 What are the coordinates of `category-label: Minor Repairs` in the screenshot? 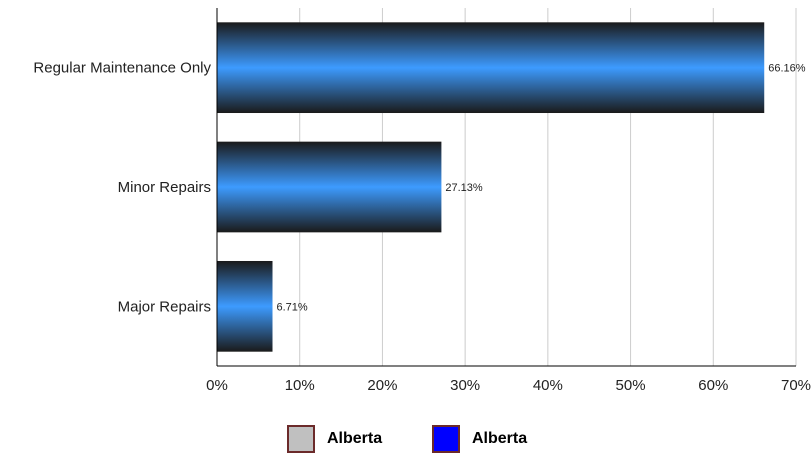 It's located at (164, 187).